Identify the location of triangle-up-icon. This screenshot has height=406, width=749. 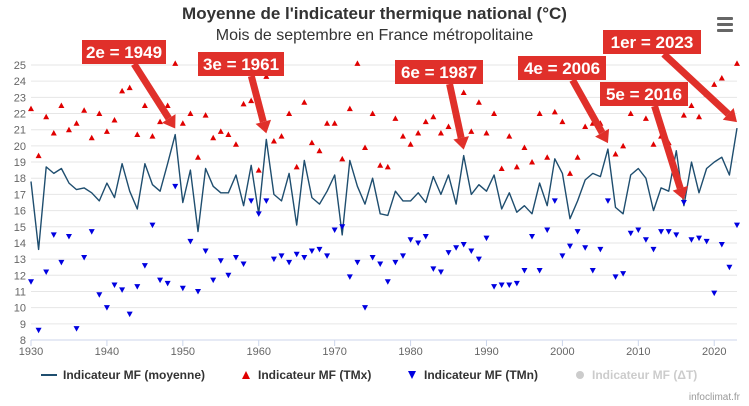
(246, 375).